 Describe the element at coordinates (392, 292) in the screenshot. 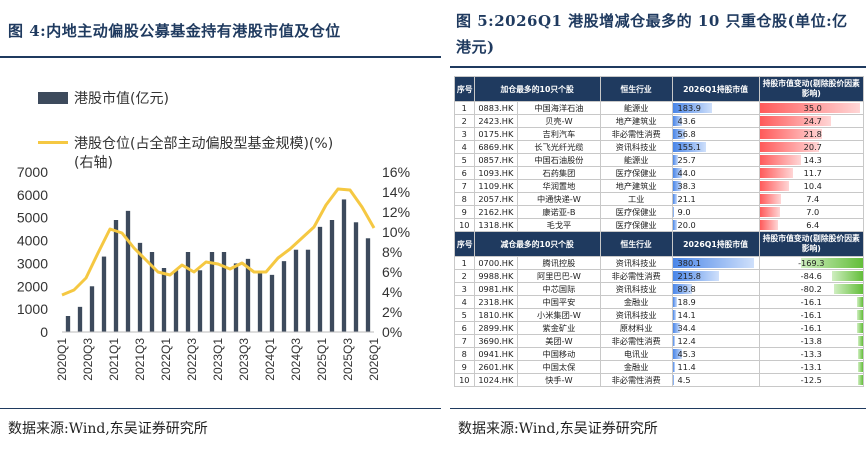

I see `y-right-tick-label: 4%` at that location.